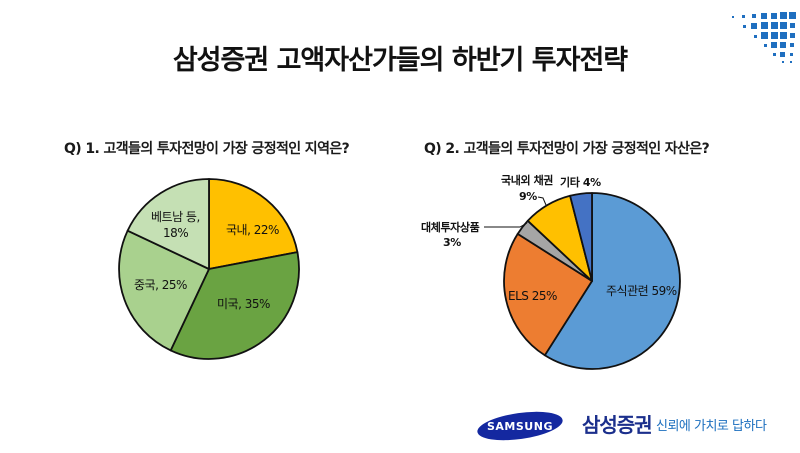 This screenshot has height=453, width=800. What do you see at coordinates (528, 196) in the screenshot?
I see `label-bonds-line2: 9%` at bounding box center [528, 196].